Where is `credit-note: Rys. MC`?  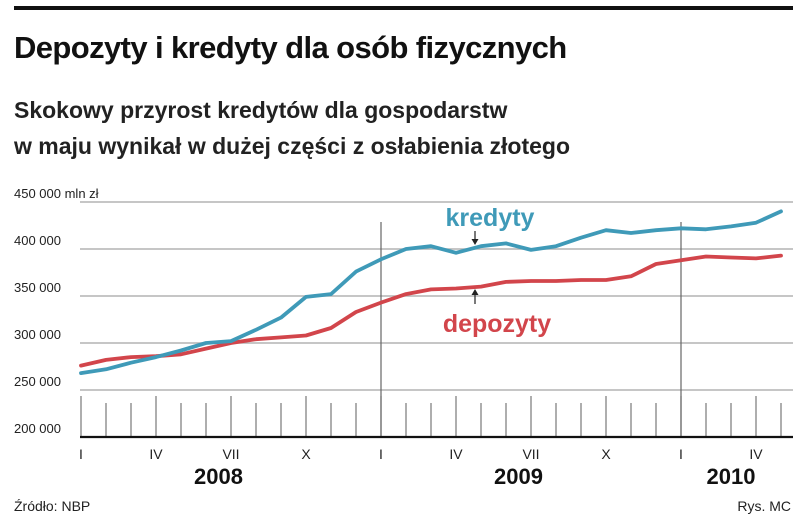
credit-note: Rys. MC is located at coordinates (764, 506).